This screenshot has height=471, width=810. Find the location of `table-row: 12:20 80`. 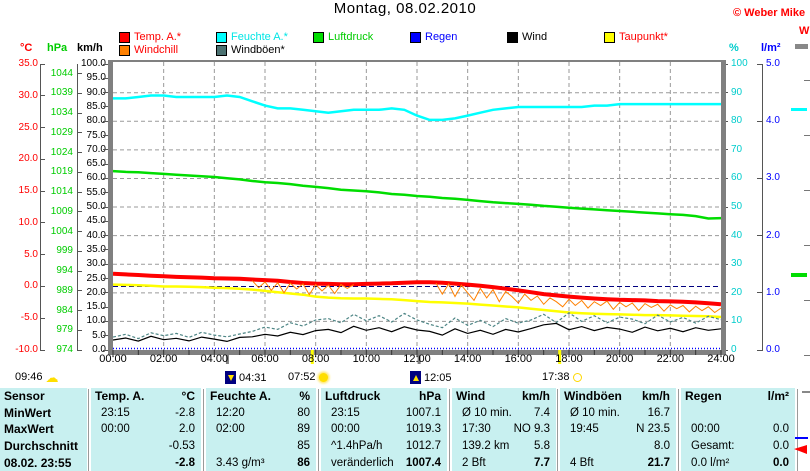

table-row: 12:20 80 is located at coordinates (261, 413).